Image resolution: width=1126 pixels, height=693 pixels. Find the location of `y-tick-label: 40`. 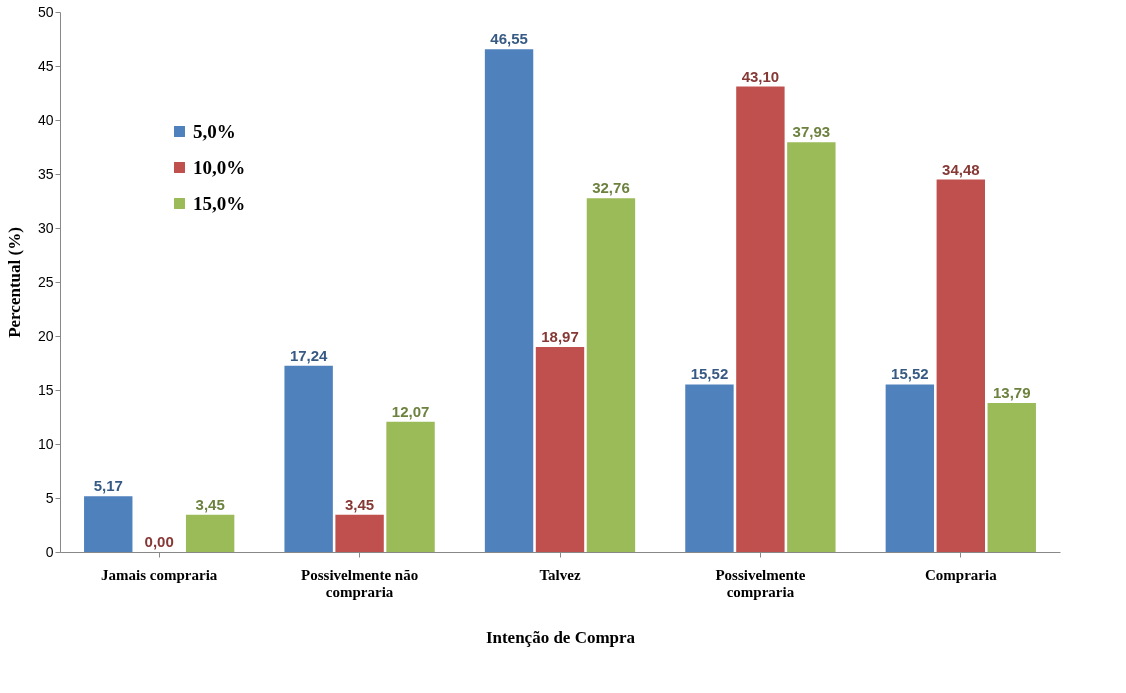

y-tick-label: 40 is located at coordinates (45, 119).